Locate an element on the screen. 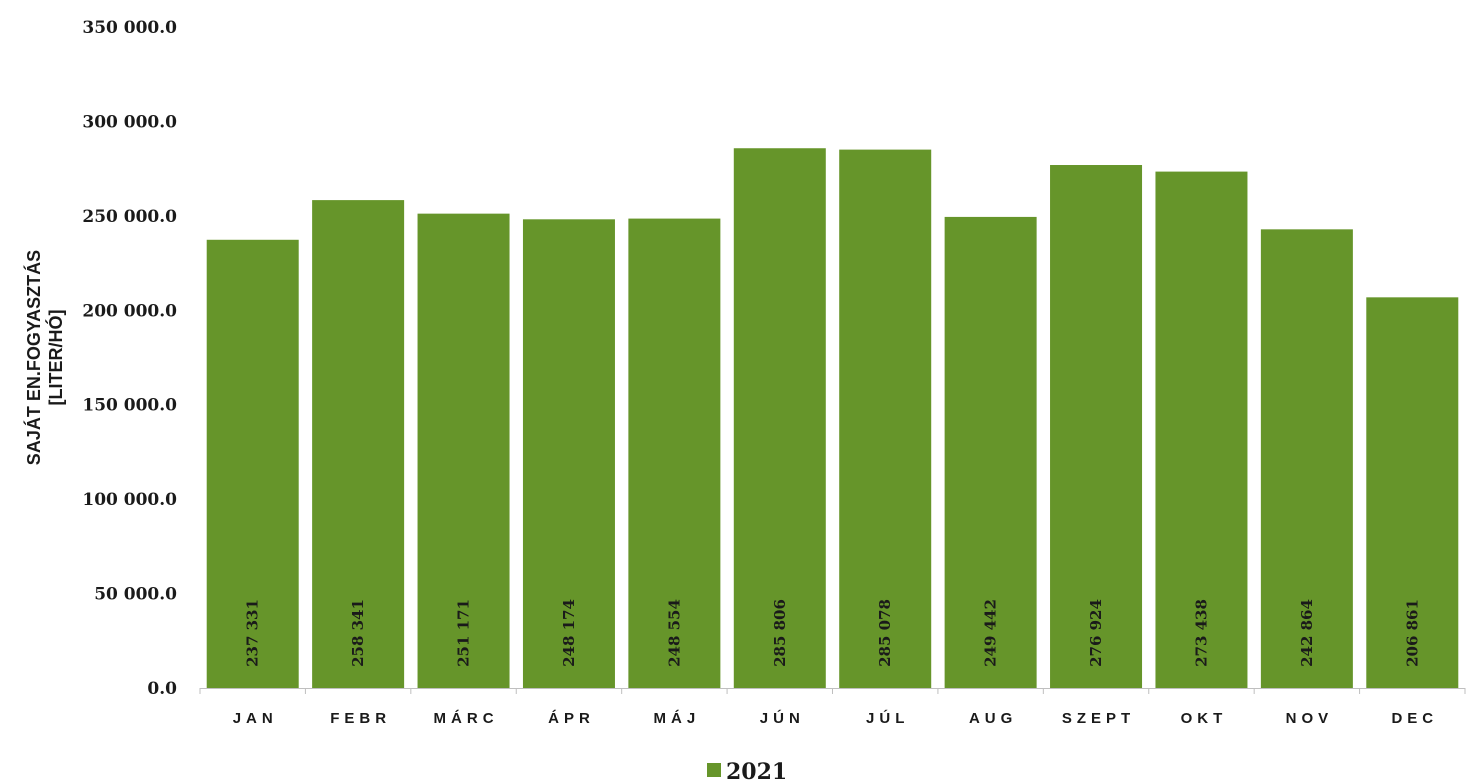 The image size is (1470, 782). y-tick-label: 300 000.0 is located at coordinates (129, 122).